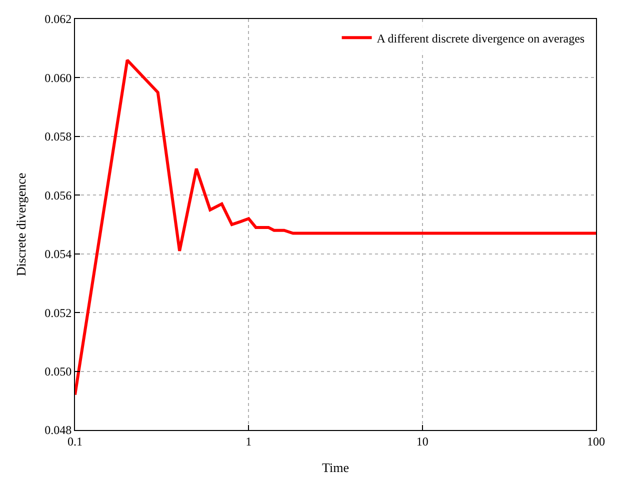 The image size is (617, 485). I want to click on x-tick-label: 100, so click(596, 441).